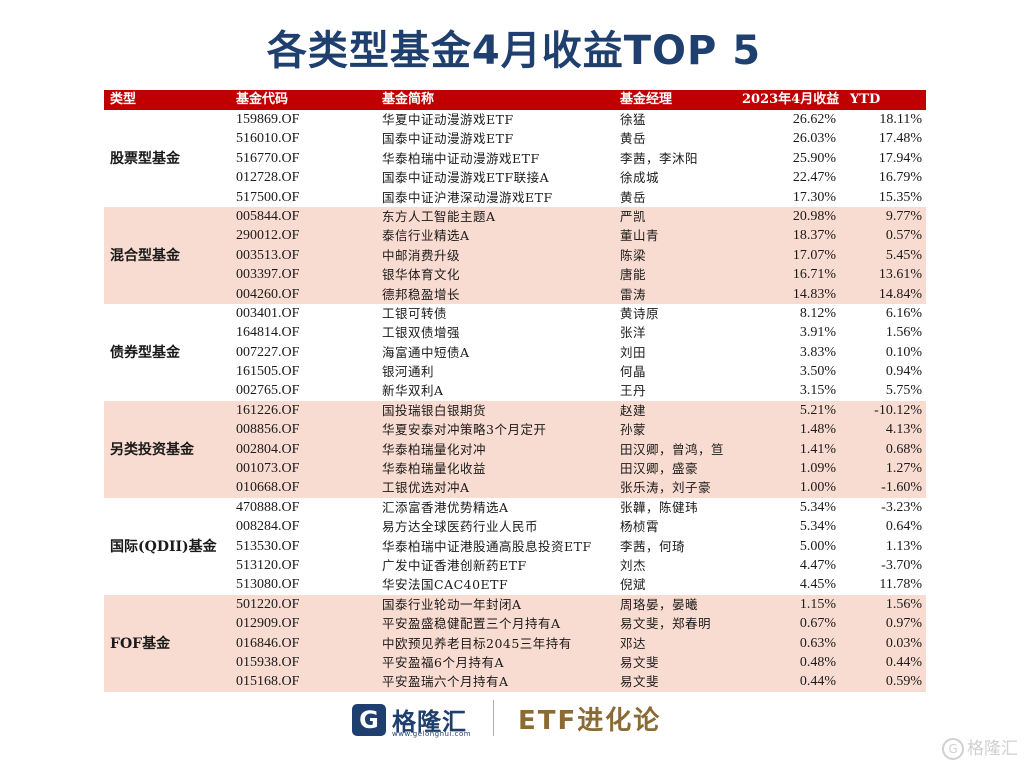 The image size is (1028, 765). I want to click on fund-code: 513080.OF, so click(268, 585).